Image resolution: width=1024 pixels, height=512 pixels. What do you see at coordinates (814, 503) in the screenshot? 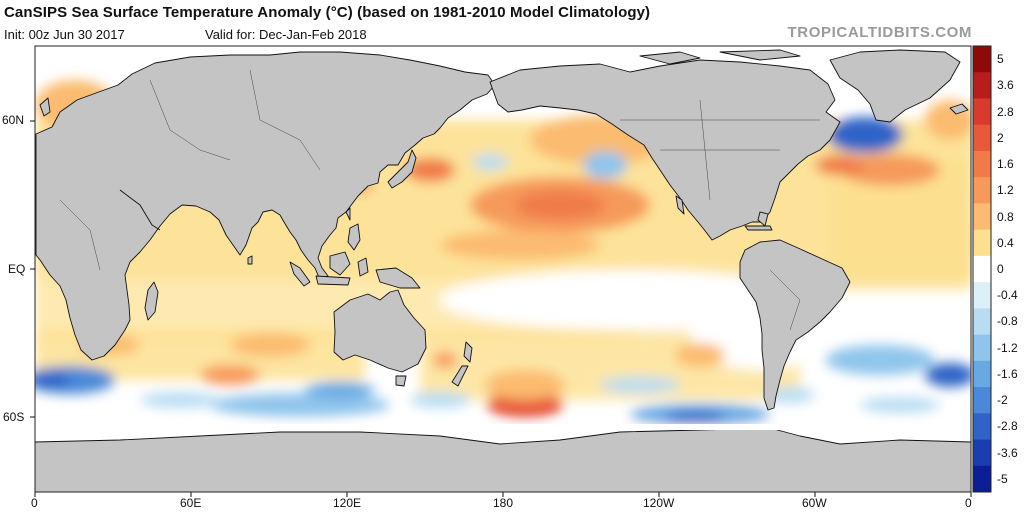
I see `lon-label-60w: 60W` at bounding box center [814, 503].